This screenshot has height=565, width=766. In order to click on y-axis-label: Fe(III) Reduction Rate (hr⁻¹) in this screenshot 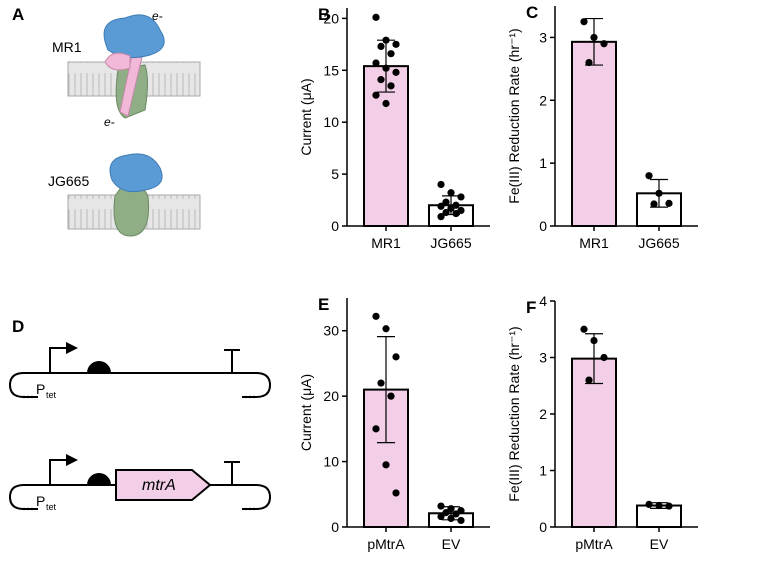, I will do `click(514, 115)`.